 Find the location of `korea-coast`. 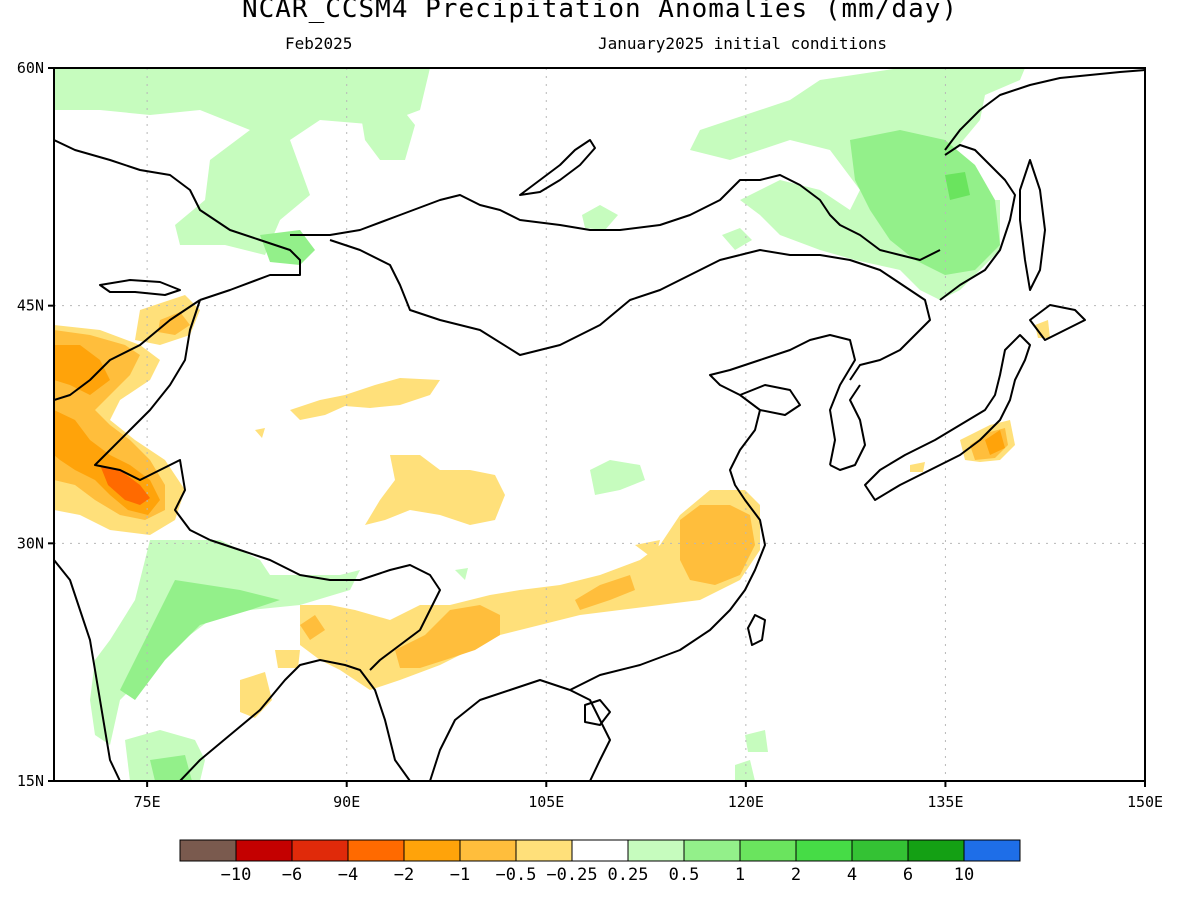

korea-coast is located at coordinates (847, 427).